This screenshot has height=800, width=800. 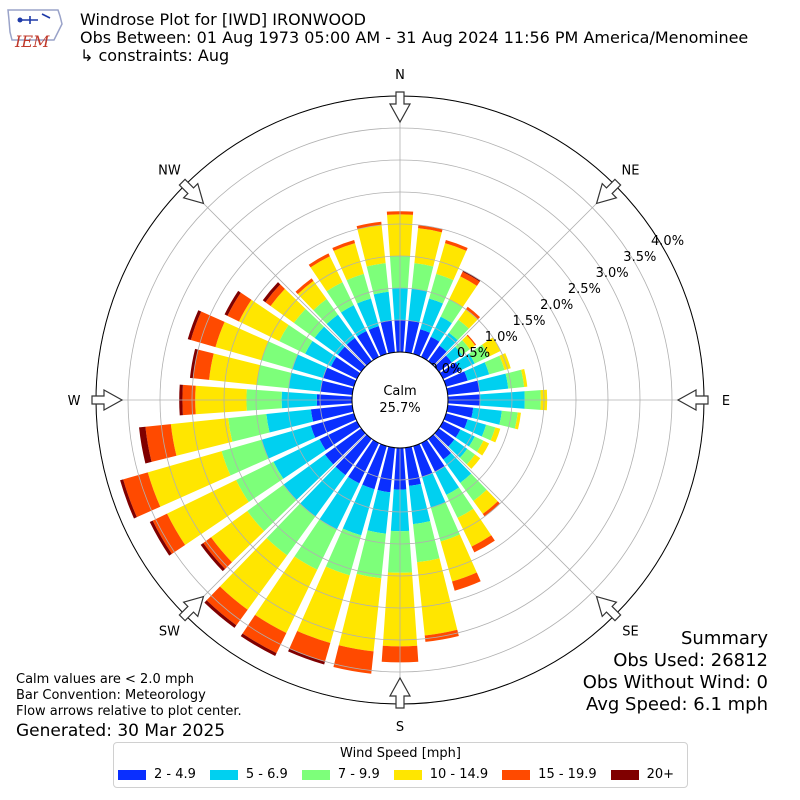 What do you see at coordinates (111, 695) in the screenshot?
I see `note-bar-convention: Bar Convention: Meteorology` at bounding box center [111, 695].